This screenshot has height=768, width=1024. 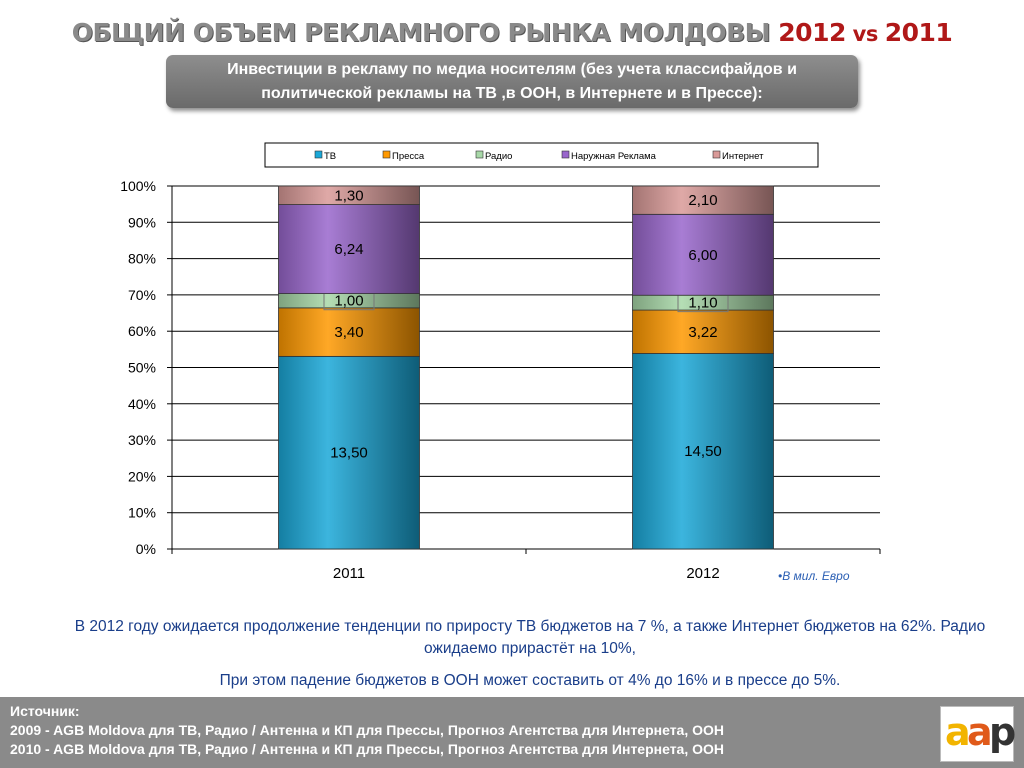 I want to click on legend-label: Интернет, so click(x=743, y=156).